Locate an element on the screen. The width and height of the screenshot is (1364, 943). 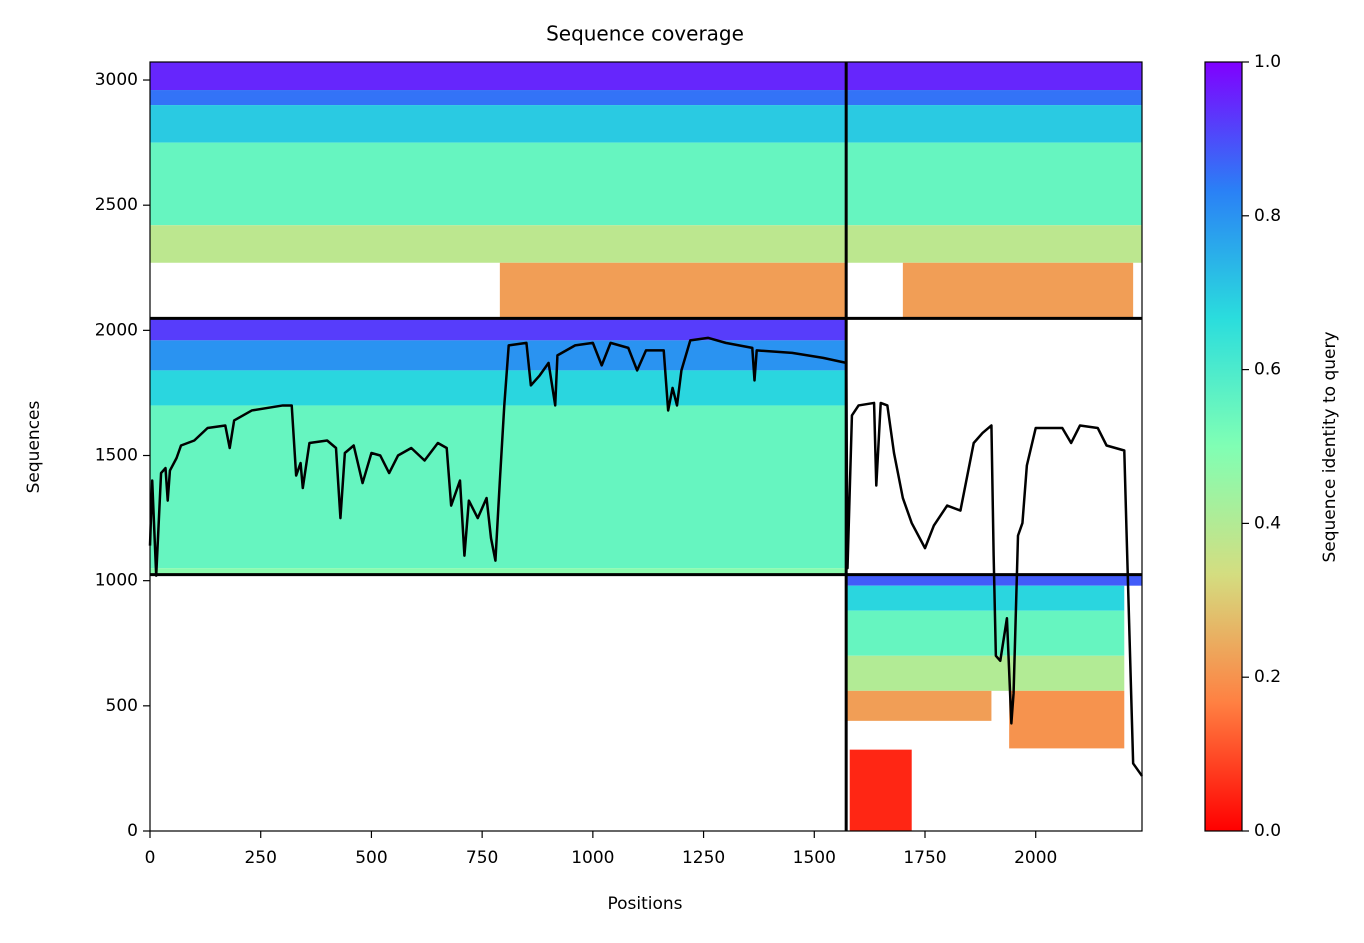
colorbar-scale is located at coordinates (1223, 446).